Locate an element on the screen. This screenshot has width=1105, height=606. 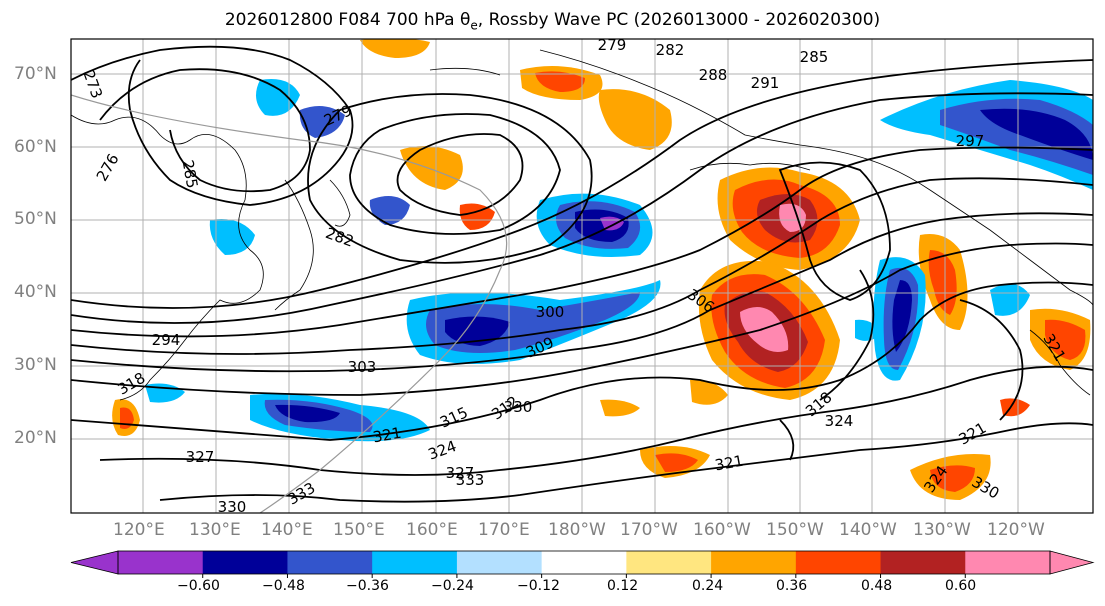
colorbar-tick-label: −0.24 is located at coordinates (452, 586).